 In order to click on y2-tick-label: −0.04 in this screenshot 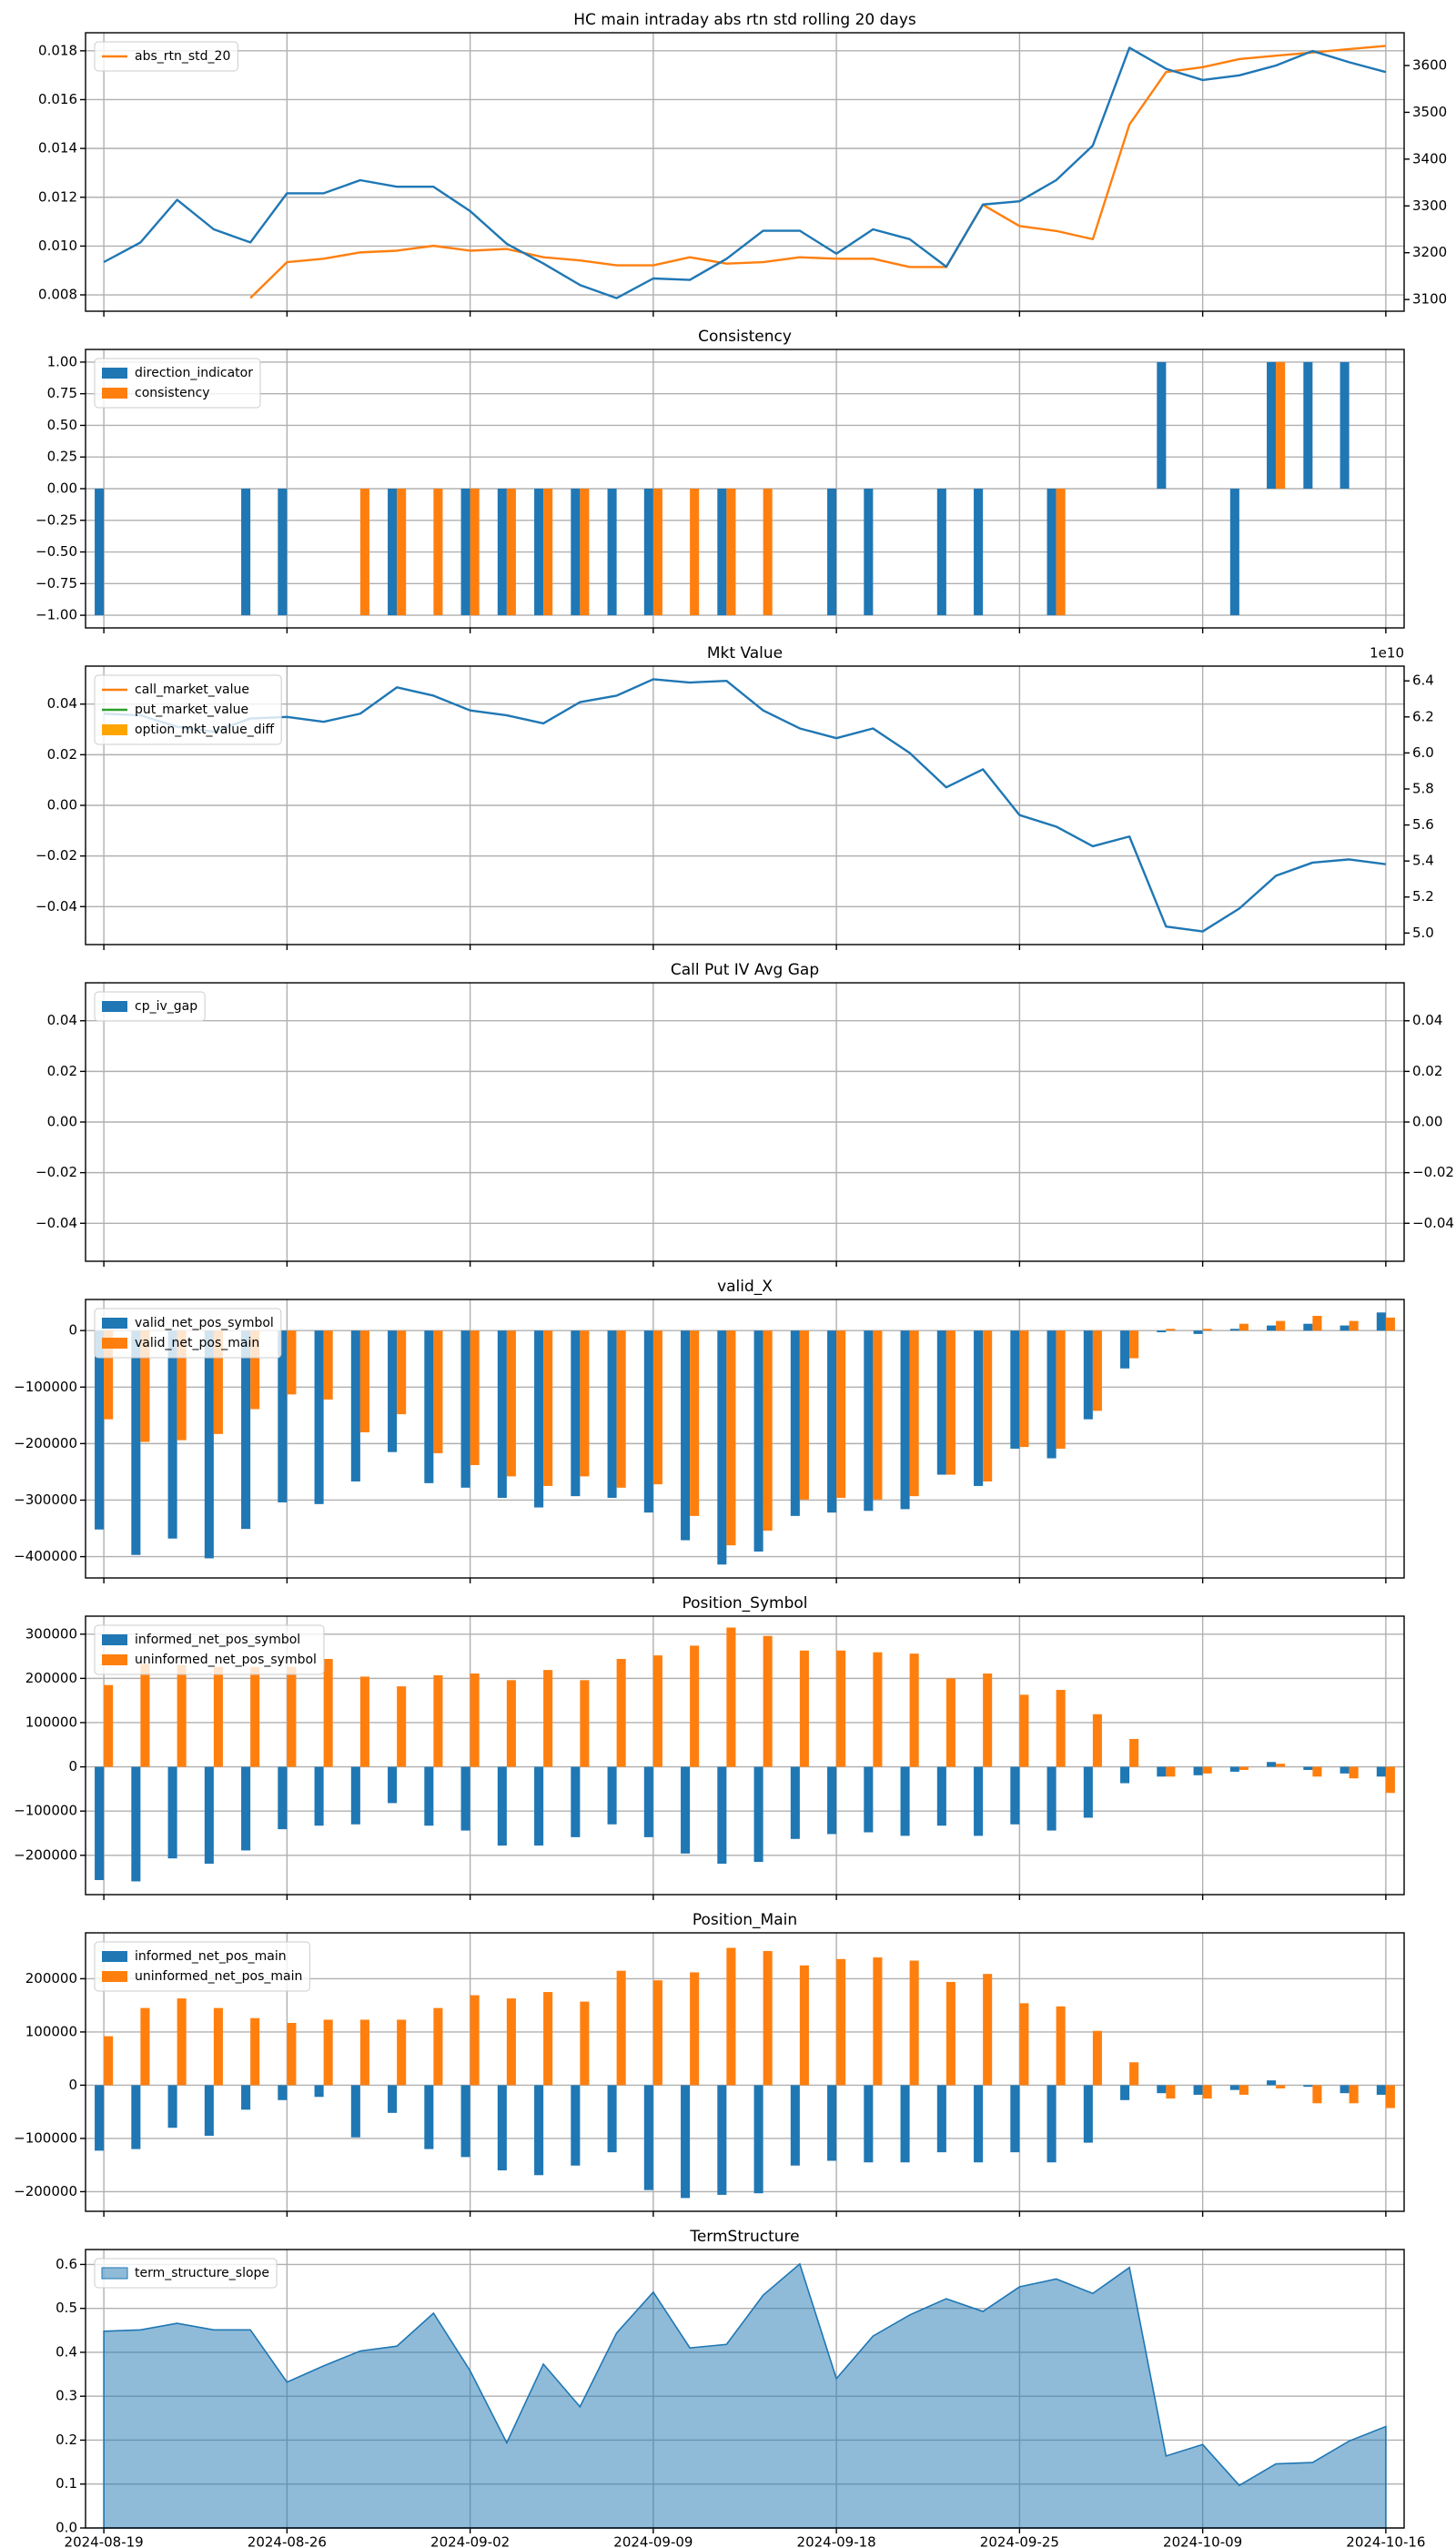, I will do `click(1433, 1223)`.